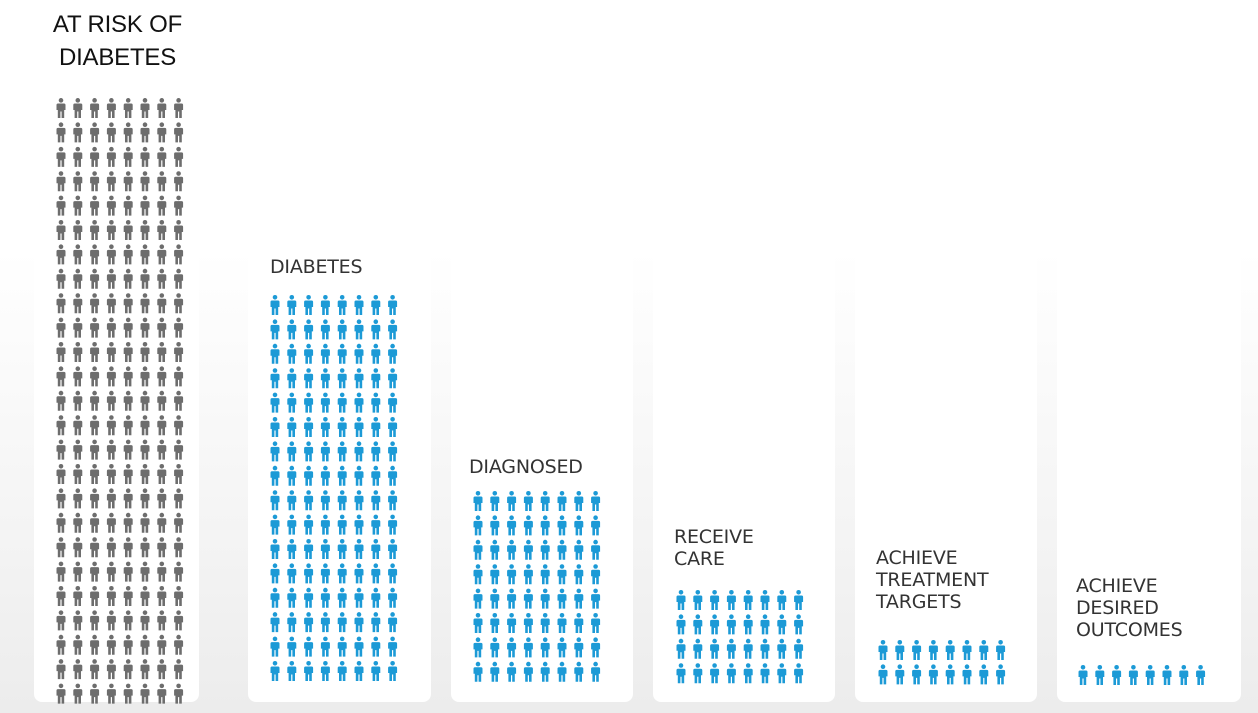 The width and height of the screenshot is (1258, 713). What do you see at coordinates (1149, 469) in the screenshot?
I see `column-panel-achieve-outcomes` at bounding box center [1149, 469].